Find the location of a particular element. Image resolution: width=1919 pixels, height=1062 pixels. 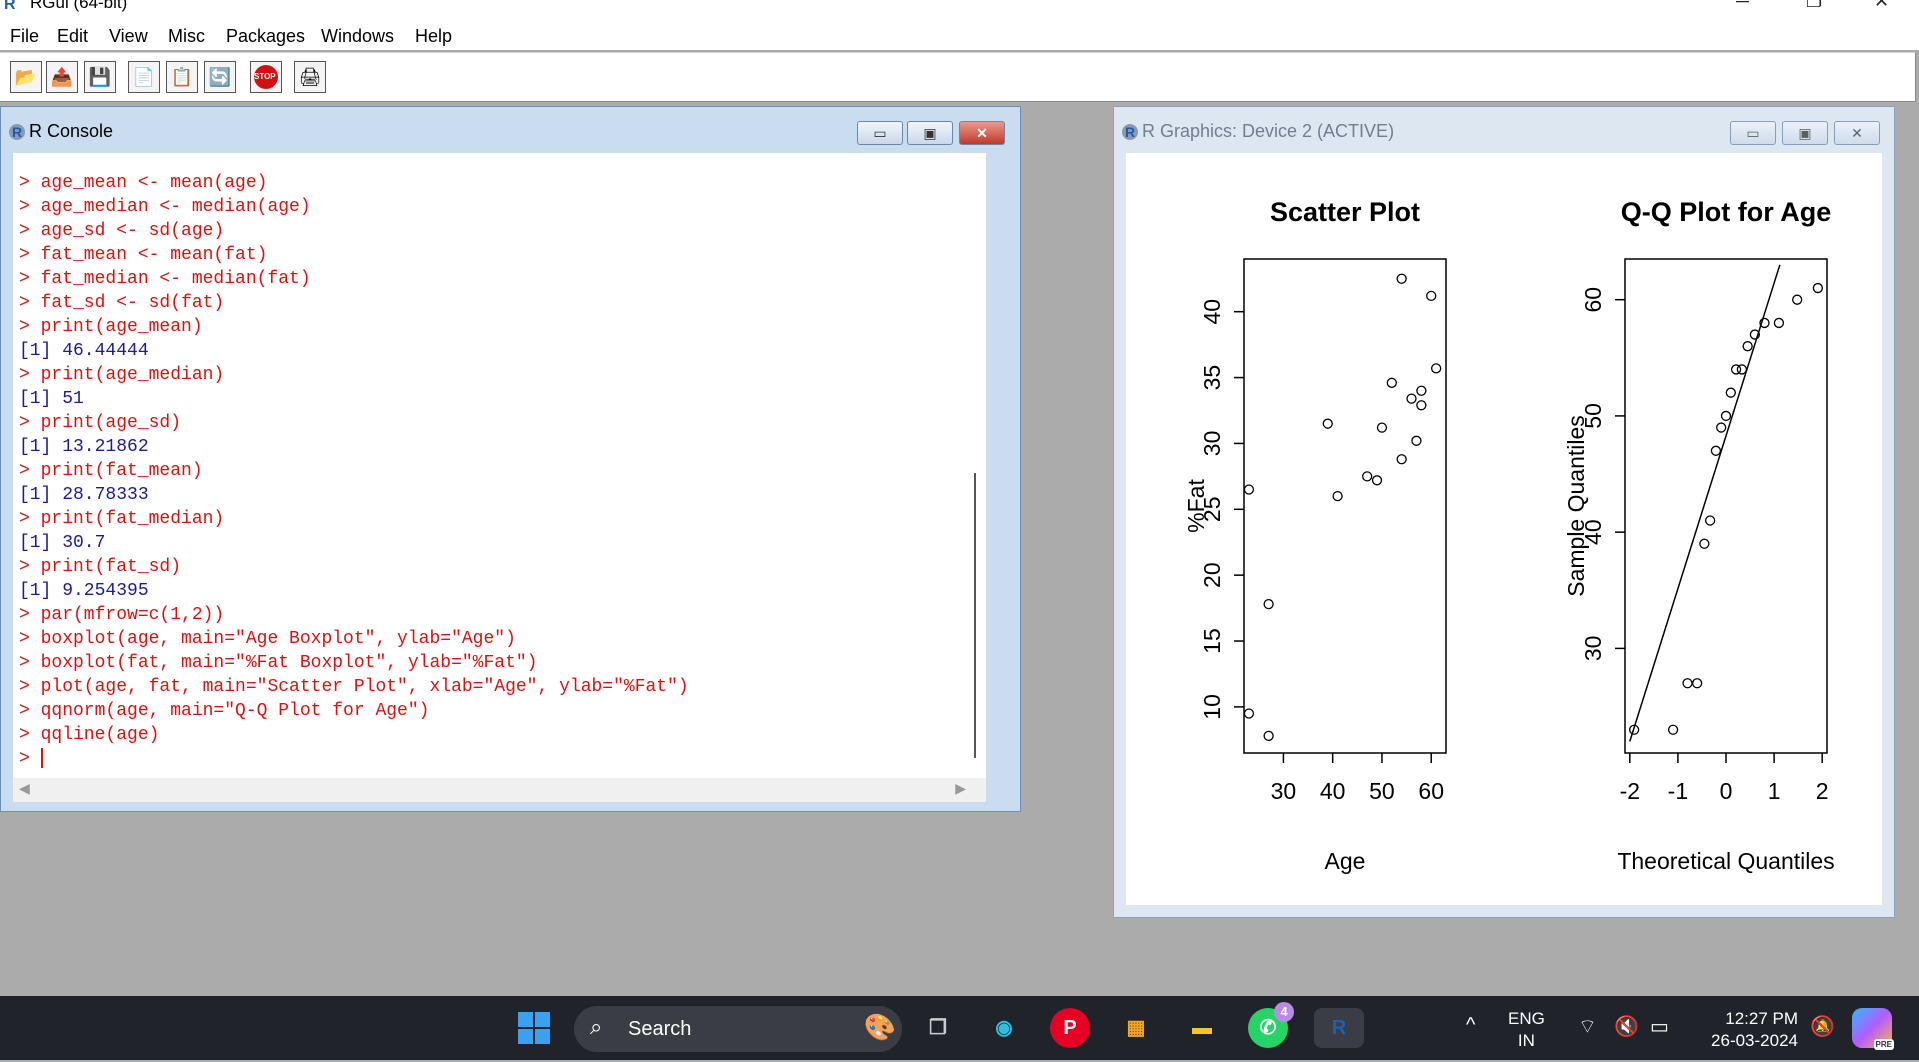

console-maximize-button: ▣ is located at coordinates (930, 133).